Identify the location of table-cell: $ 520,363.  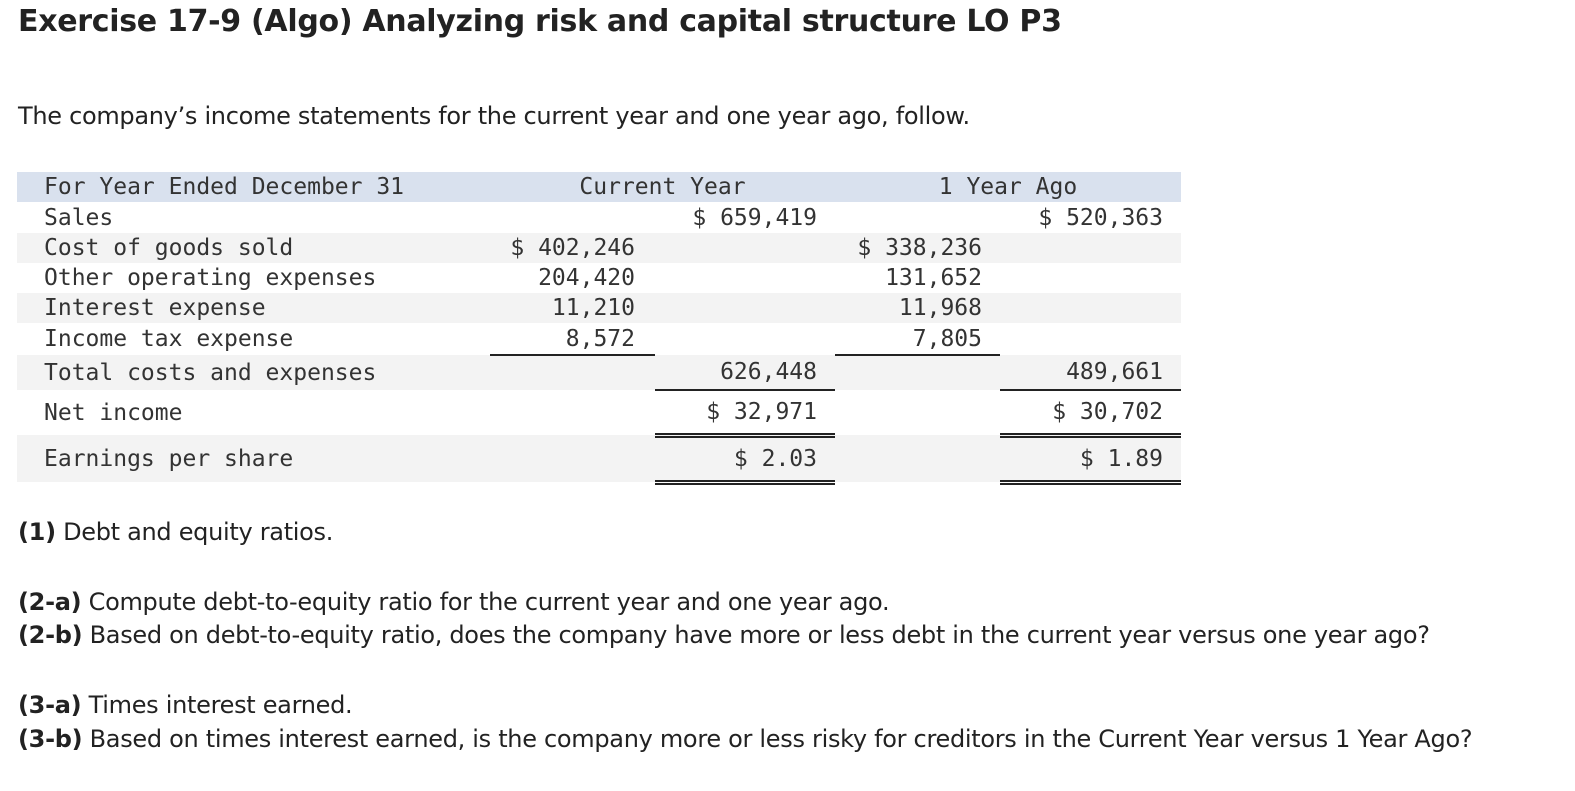
(1100, 217).